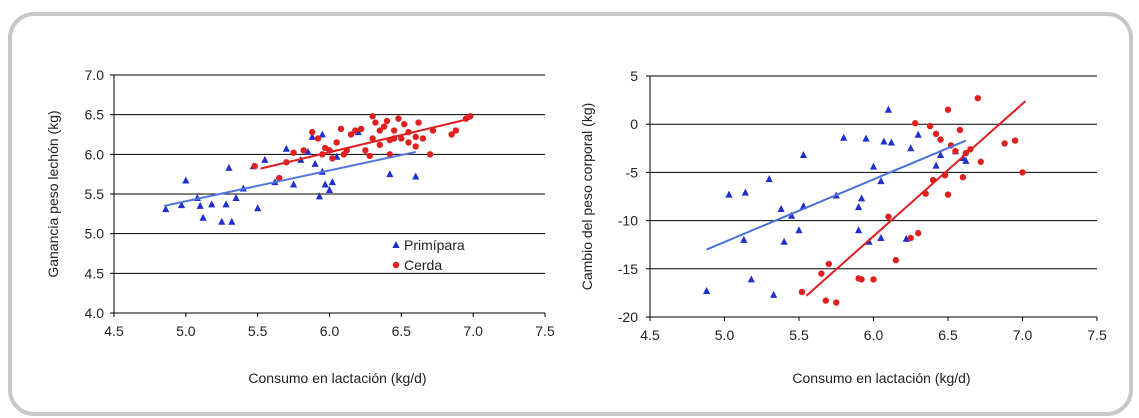 The image size is (1139, 418). I want to click on y-tick-label: 5.5, so click(95, 194).